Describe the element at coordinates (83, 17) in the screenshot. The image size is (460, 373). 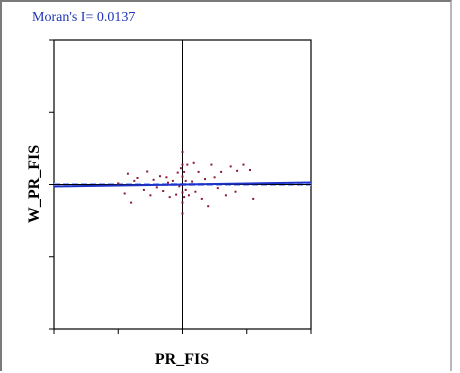
I see `chart-title: Moran's I= 0.0137` at that location.